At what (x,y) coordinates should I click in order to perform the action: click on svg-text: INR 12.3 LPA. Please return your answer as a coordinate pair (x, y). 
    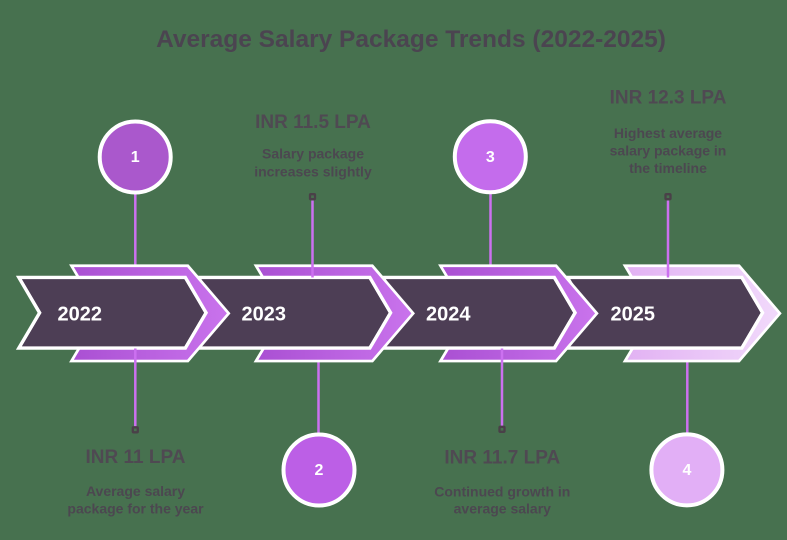
    Looking at the image, I should click on (668, 97).